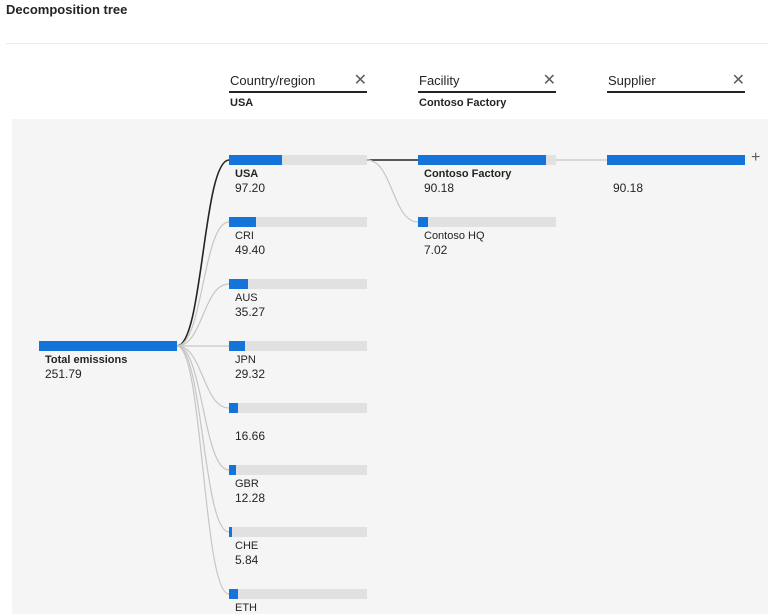  I want to click on node-value: 16.66, so click(250, 436).